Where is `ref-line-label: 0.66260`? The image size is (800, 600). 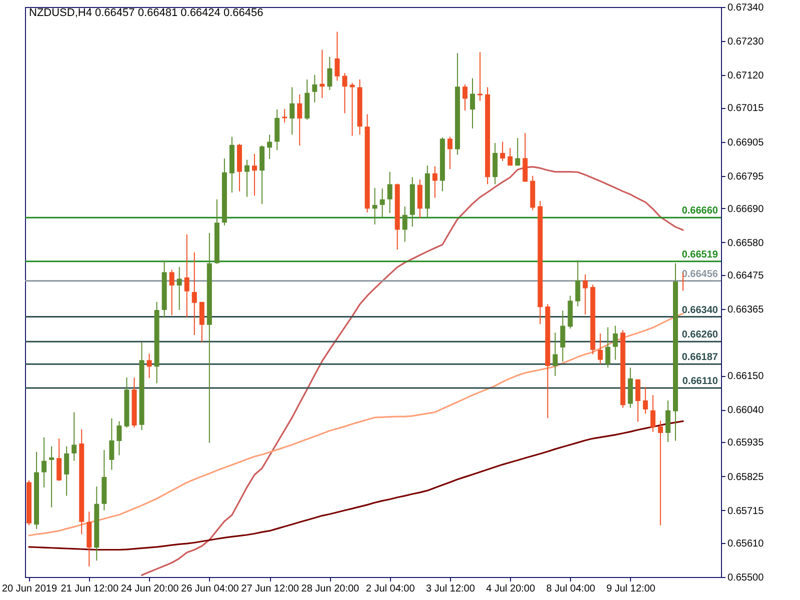 ref-line-label: 0.66260 is located at coordinates (700, 335).